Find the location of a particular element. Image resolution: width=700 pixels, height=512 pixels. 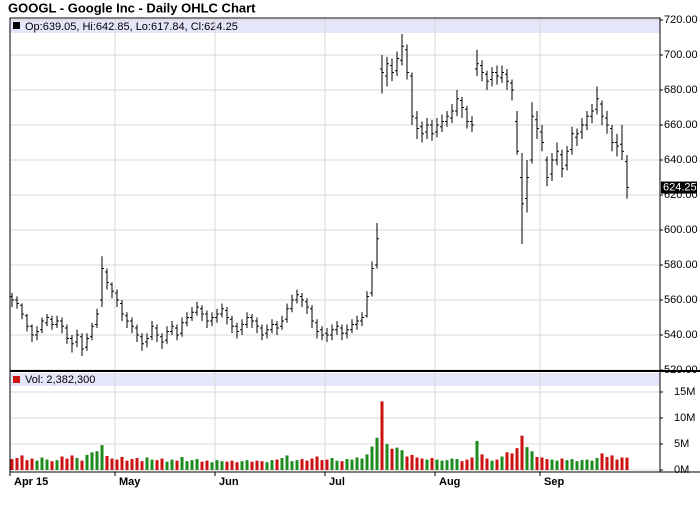

volume-legend-band is located at coordinates (335, 379).